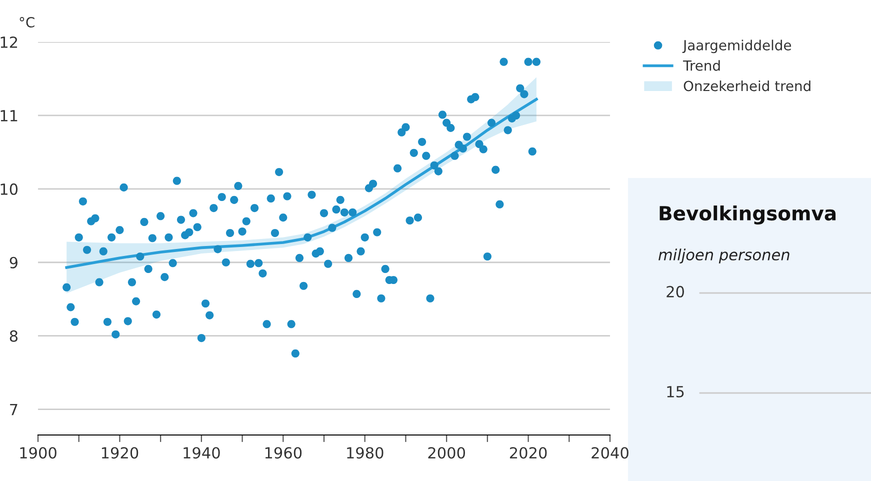 This screenshot has width=871, height=481. What do you see at coordinates (737, 47) in the screenshot?
I see `legend-label: Jaargemiddelde` at bounding box center [737, 47].